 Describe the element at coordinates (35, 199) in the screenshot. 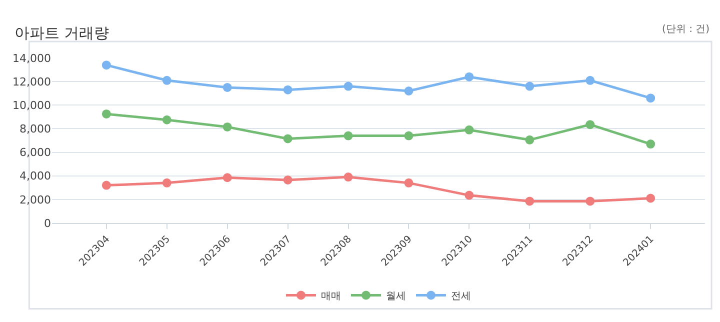

I see `y-tick-label: 2,000` at that location.